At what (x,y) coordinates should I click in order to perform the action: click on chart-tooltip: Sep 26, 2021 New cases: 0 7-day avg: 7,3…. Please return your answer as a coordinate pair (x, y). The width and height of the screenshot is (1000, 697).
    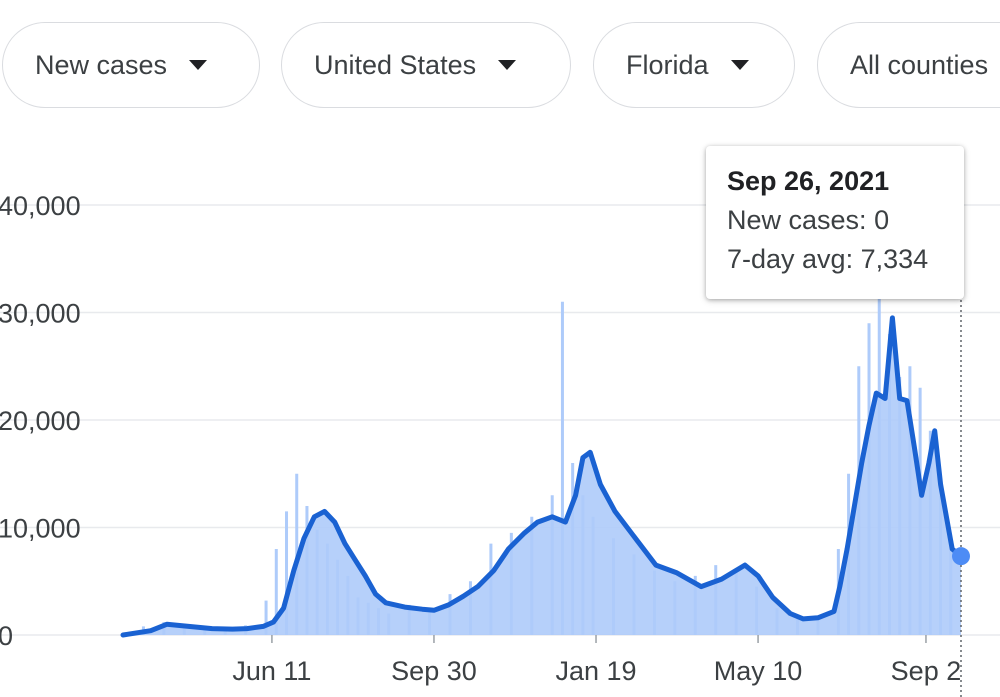
    Looking at the image, I should click on (835, 222).